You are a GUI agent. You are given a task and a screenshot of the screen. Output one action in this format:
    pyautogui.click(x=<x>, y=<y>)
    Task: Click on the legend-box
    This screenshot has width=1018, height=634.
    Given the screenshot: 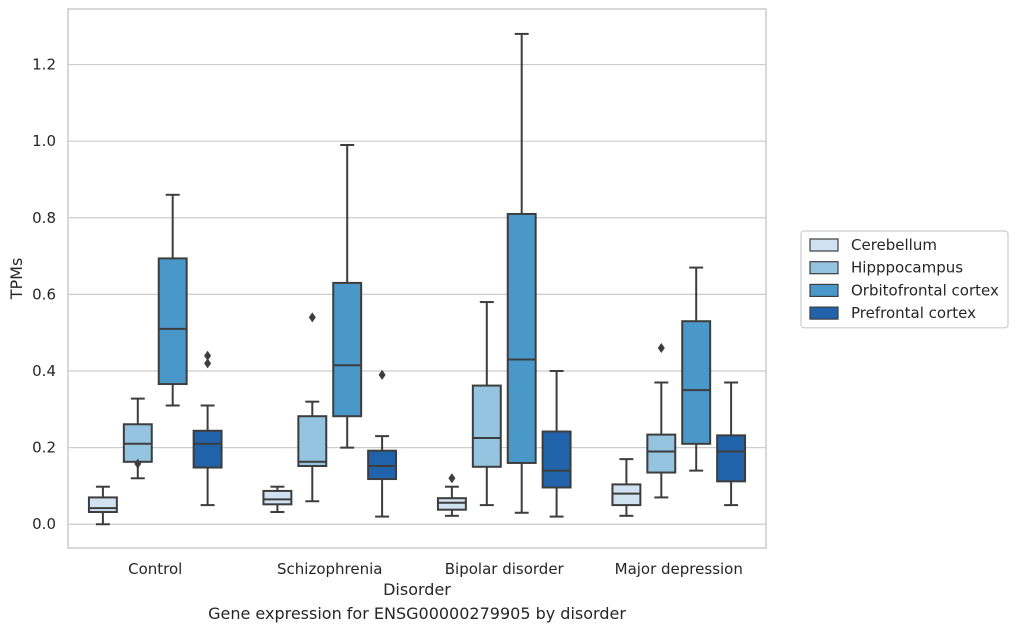 What is the action you would take?
    pyautogui.click(x=904, y=279)
    